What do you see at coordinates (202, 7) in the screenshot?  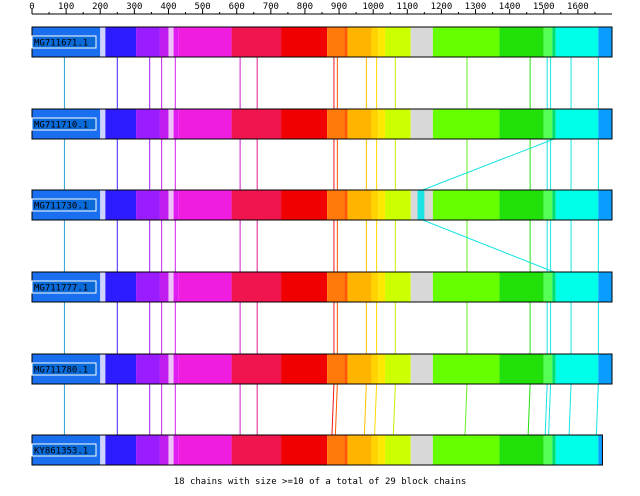 I see `ruler-tick-label: 500` at bounding box center [202, 7].